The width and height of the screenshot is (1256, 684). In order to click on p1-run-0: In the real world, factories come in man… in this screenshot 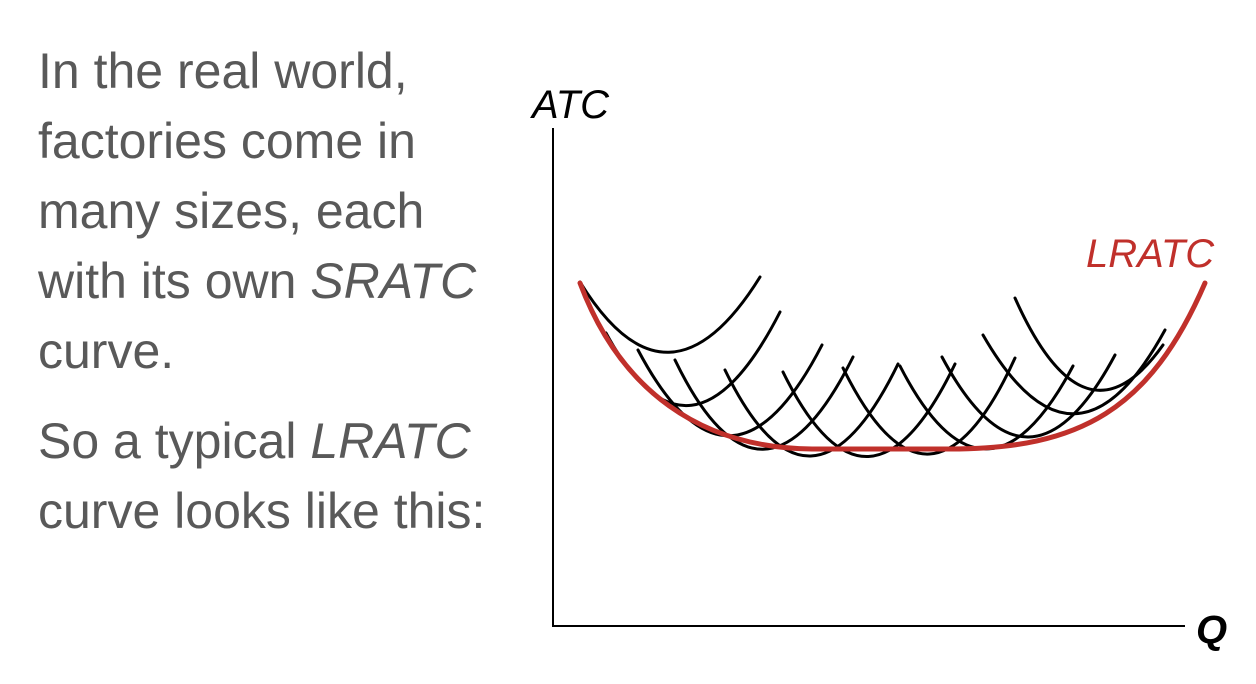, I will do `click(238, 176)`.